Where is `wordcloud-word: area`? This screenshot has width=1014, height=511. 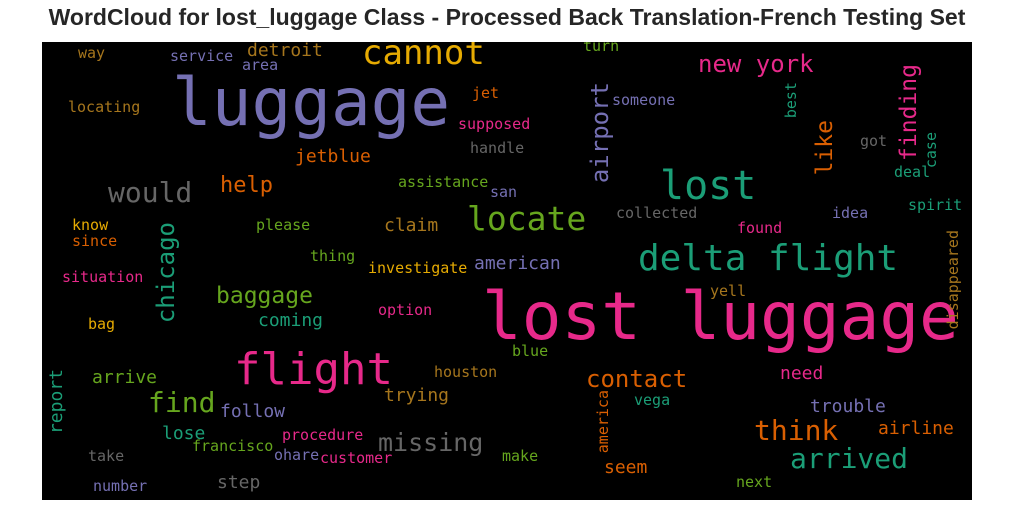 wordcloud-word: area is located at coordinates (260, 65).